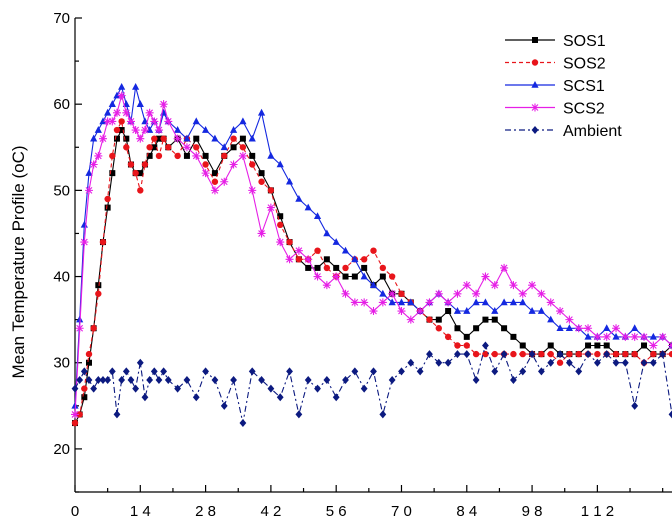 The image size is (672, 528). Describe the element at coordinates (18, 261) in the screenshot. I see `y-axis-label: Mean Temperature Profile (oC)` at that location.